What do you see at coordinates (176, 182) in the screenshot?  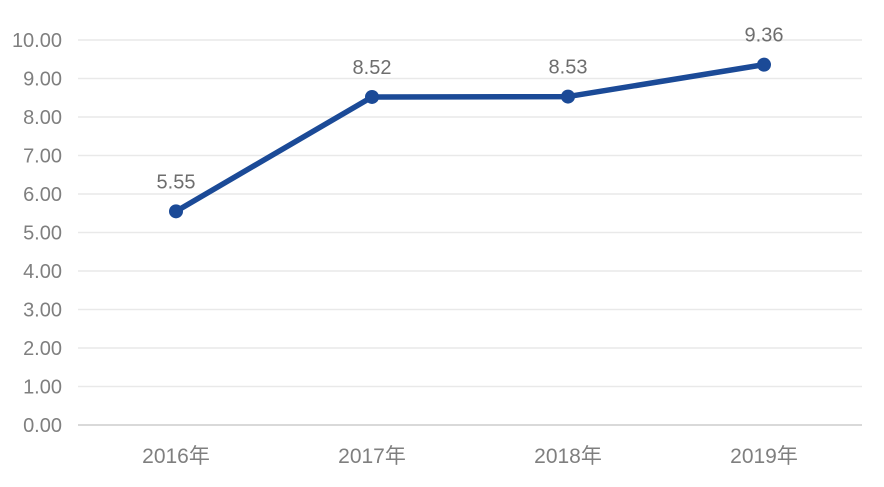 I see `data-point-label: 5.55` at bounding box center [176, 182].